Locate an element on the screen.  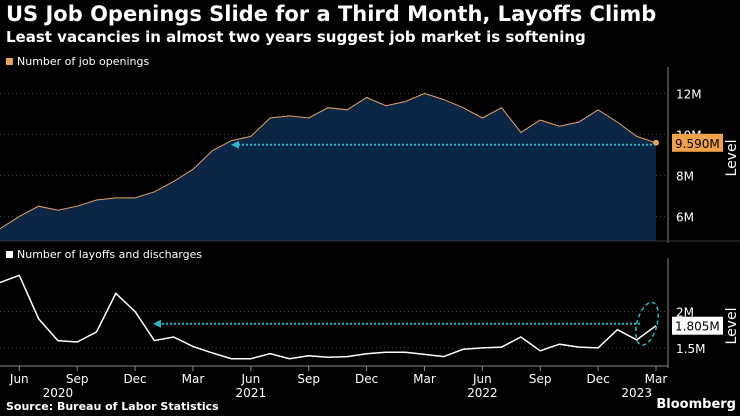
y-tick-label: 2M is located at coordinates (685, 313).